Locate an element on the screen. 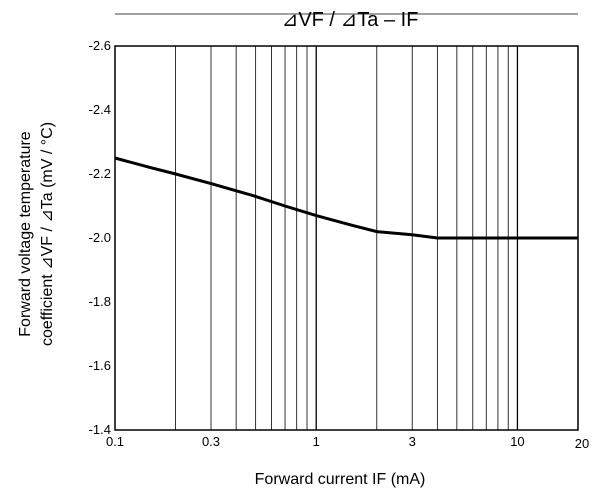  y-tick-label: -1.6 is located at coordinates (100, 365).